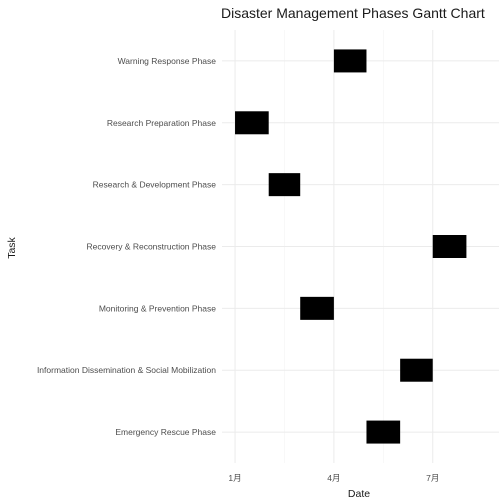  What do you see at coordinates (234, 478) in the screenshot?
I see `date-tick-label: 1月` at bounding box center [234, 478].